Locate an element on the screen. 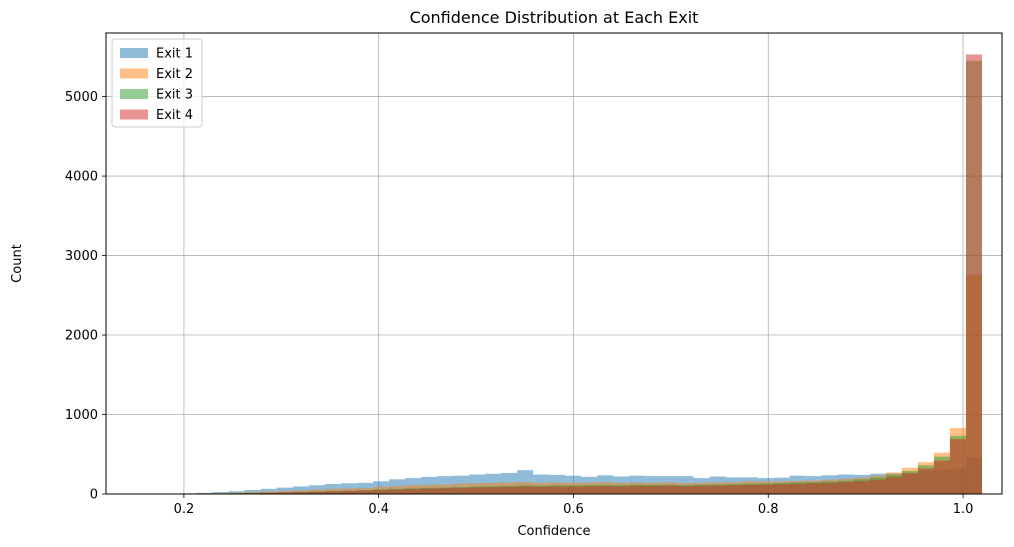 The height and width of the screenshot is (547, 1014). x-tick-label: 0.2 is located at coordinates (184, 509).